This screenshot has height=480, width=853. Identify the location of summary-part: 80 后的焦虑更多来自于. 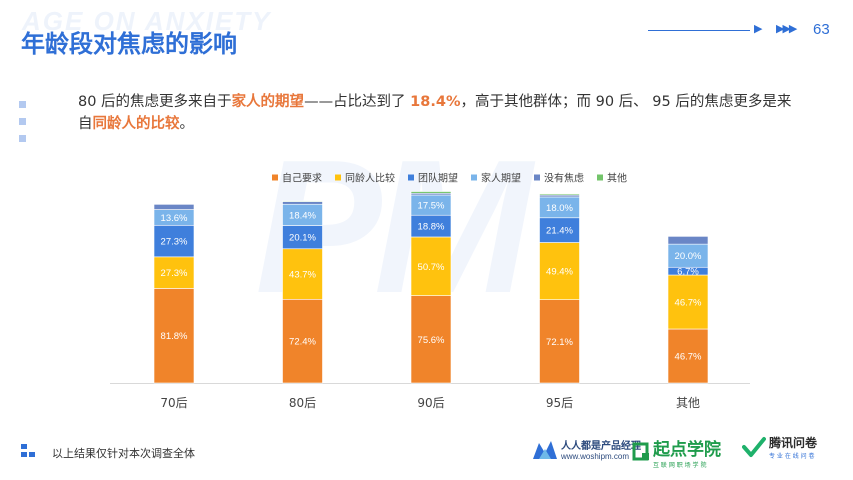
(155, 102).